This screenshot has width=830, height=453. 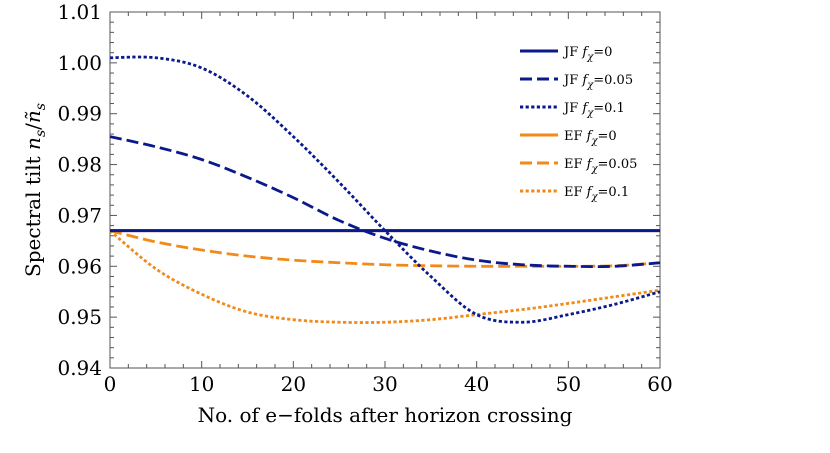 I want to click on x-tick-label: 20, so click(x=293, y=384).